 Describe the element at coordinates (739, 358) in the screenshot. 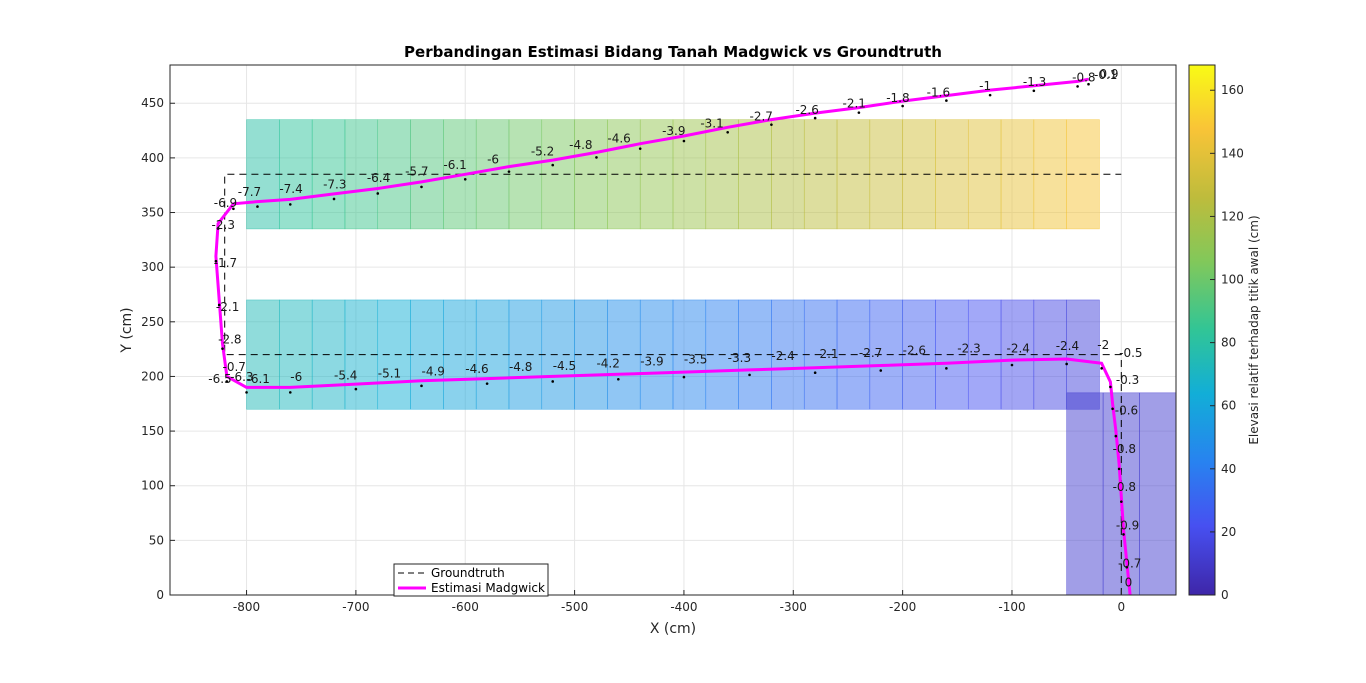

I see `point-label: -3.3` at that location.